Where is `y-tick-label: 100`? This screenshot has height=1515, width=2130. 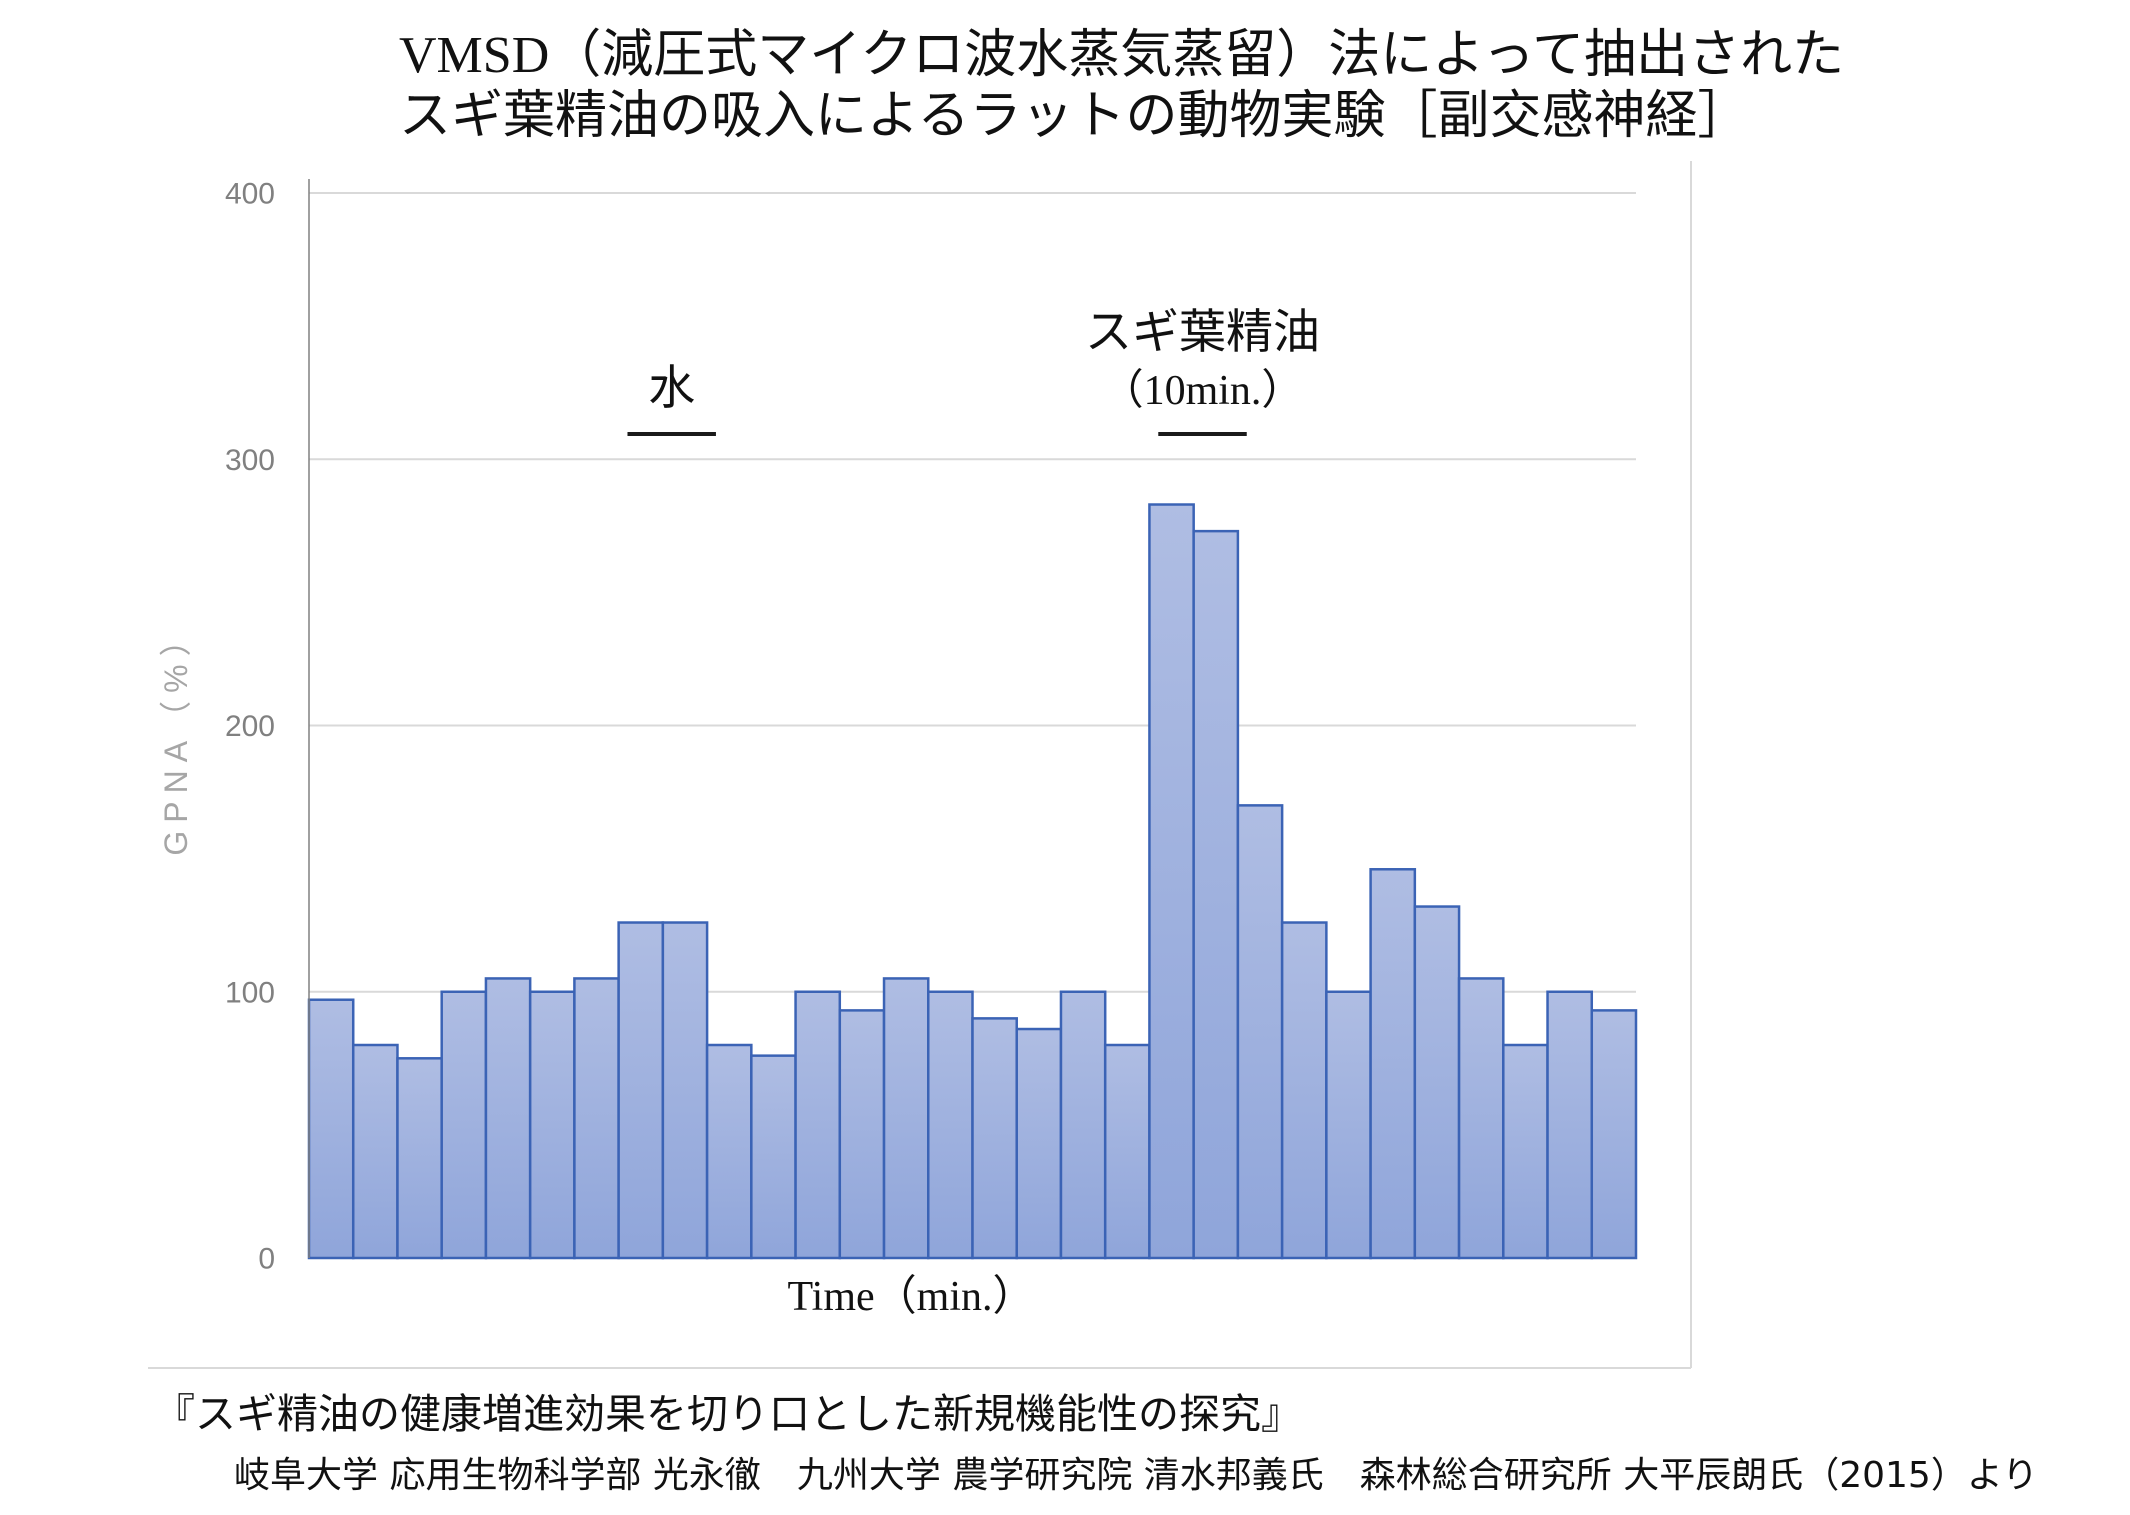 y-tick-label: 100 is located at coordinates (250, 992).